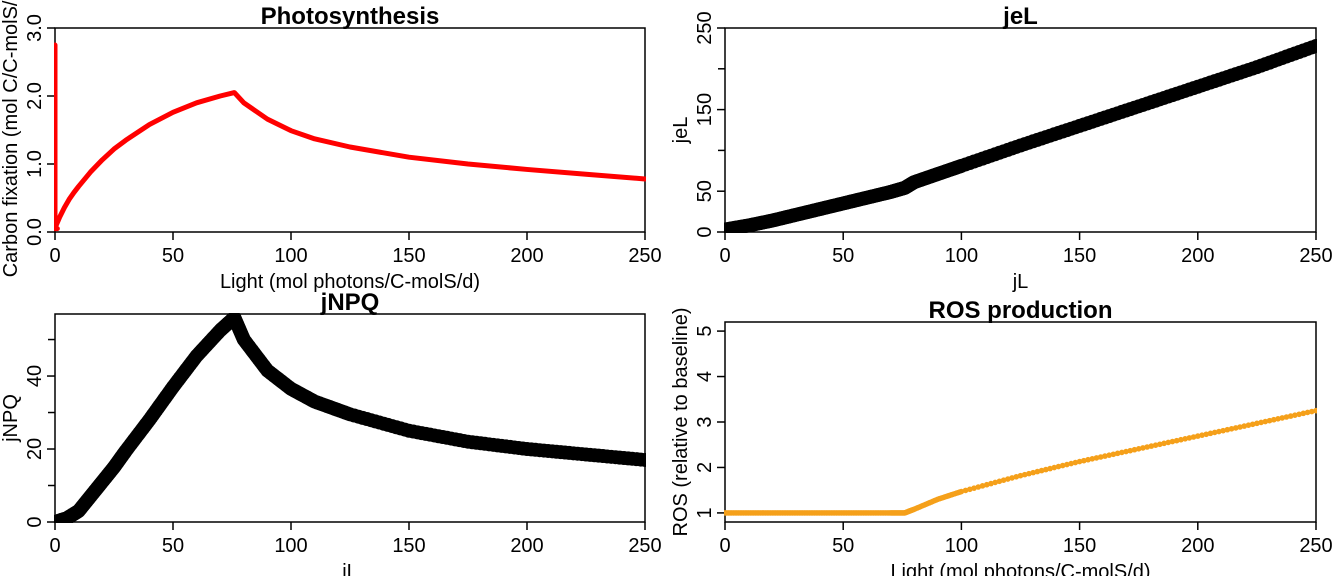 The image size is (1344, 576). What do you see at coordinates (705, 27) in the screenshot?
I see `y-tick-label: 250` at bounding box center [705, 27].